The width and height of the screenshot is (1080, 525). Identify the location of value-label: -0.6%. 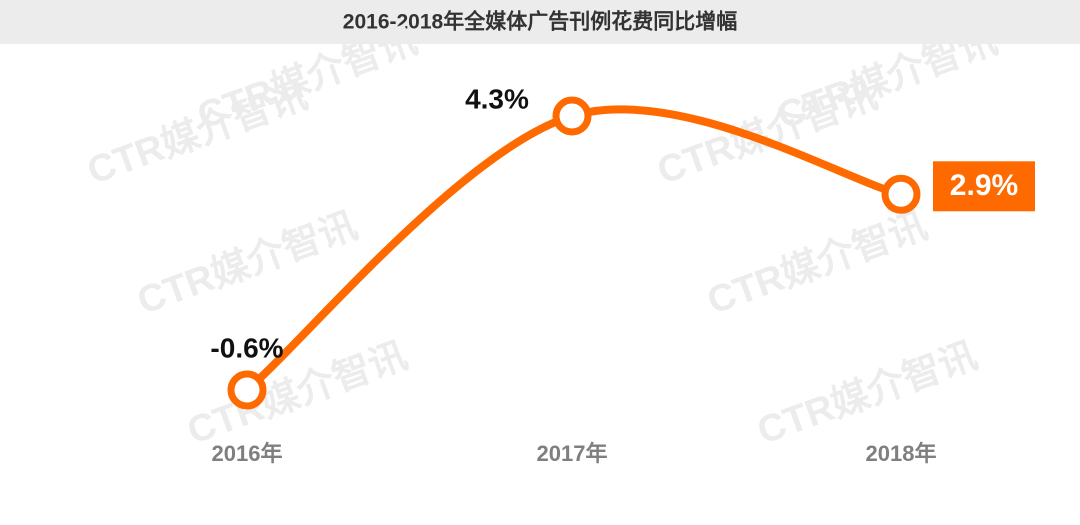
(246, 347).